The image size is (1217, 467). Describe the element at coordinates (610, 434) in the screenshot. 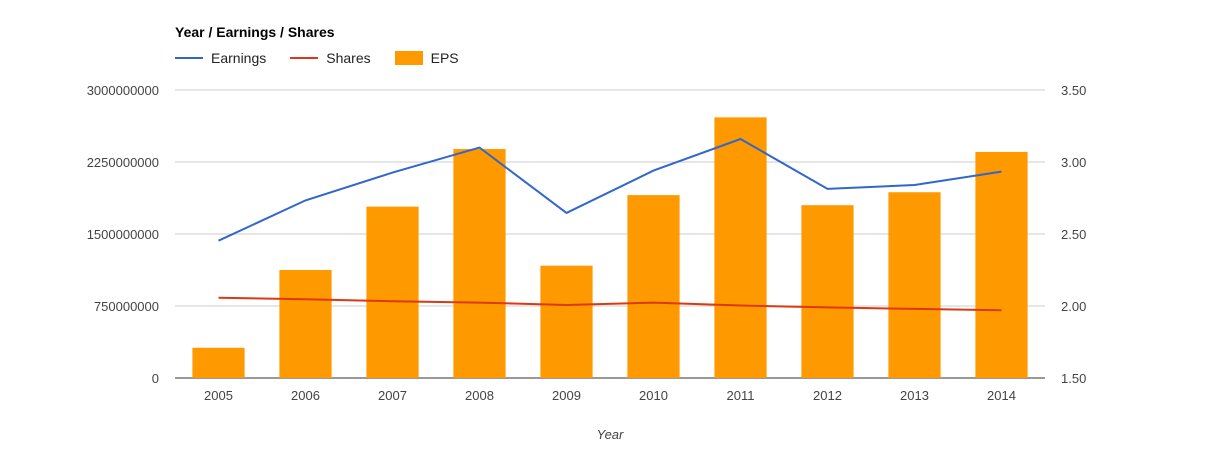

I see `x-axis-title: Year` at that location.